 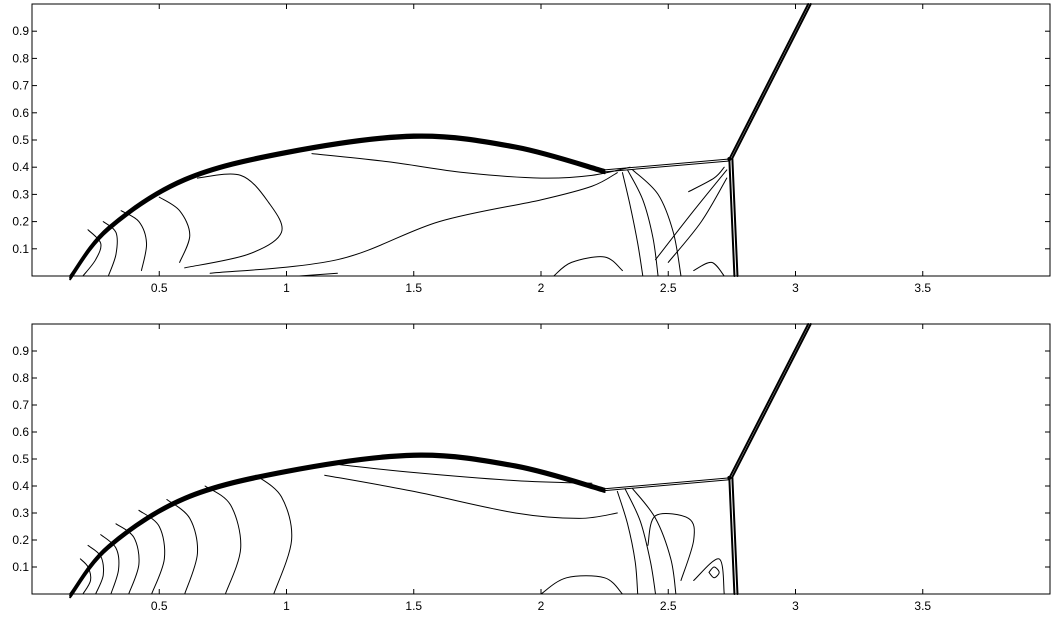 What do you see at coordinates (159, 288) in the screenshot?
I see `top-x-tick-label: 0.5` at bounding box center [159, 288].